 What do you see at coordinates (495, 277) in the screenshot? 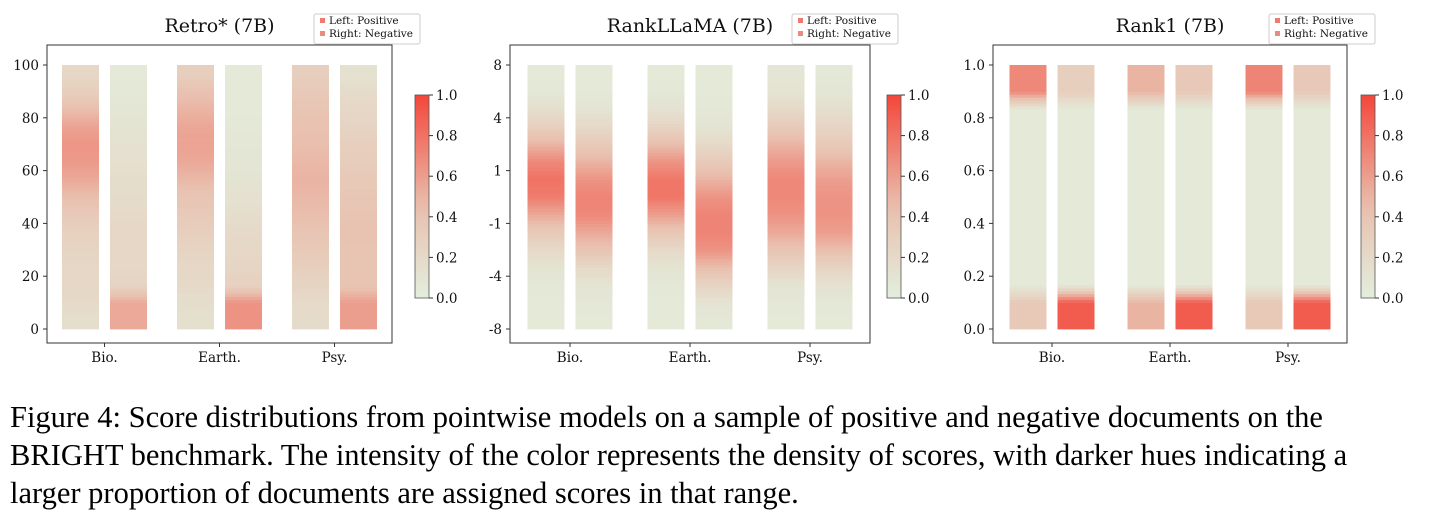
I see `y-tick-label: -4` at bounding box center [495, 277].